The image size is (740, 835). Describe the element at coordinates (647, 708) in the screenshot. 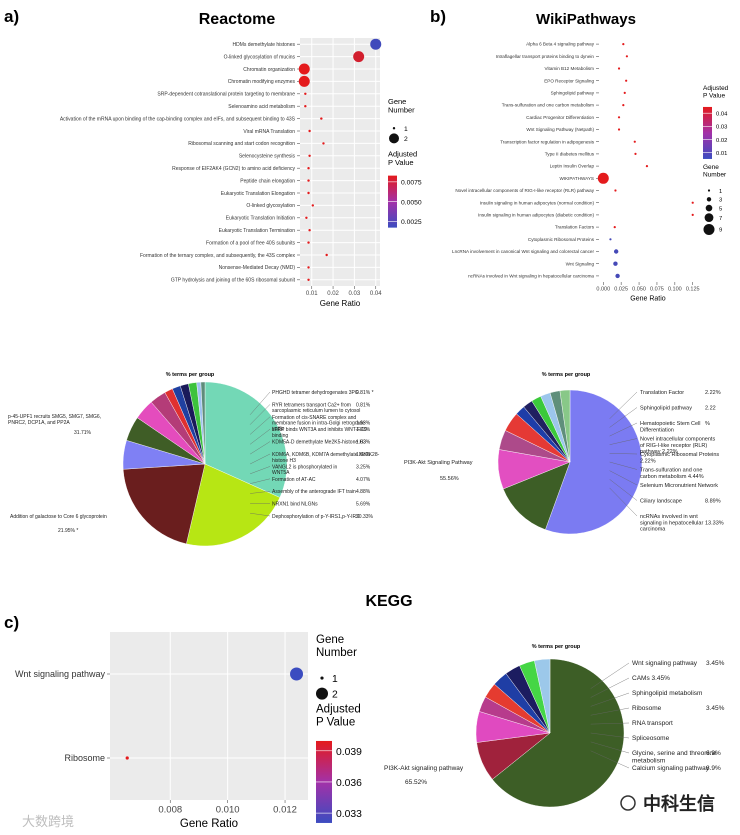

I see `callout-text: Ribosome` at that location.